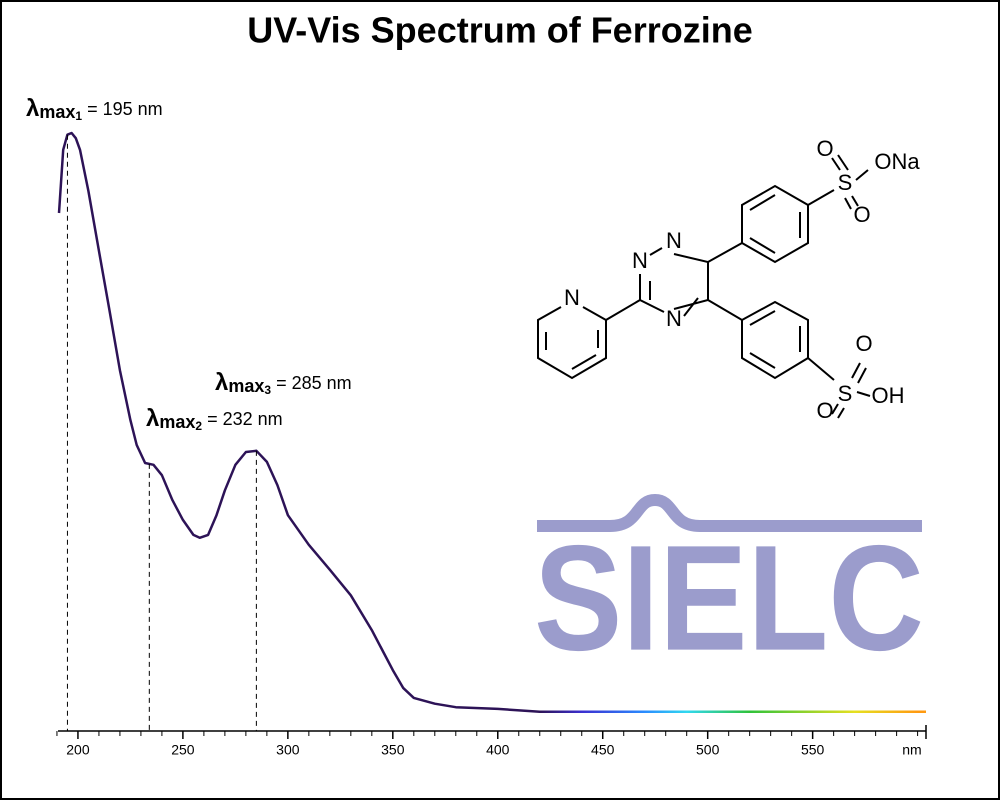  I want to click on x-tick-label: 350, so click(393, 750).